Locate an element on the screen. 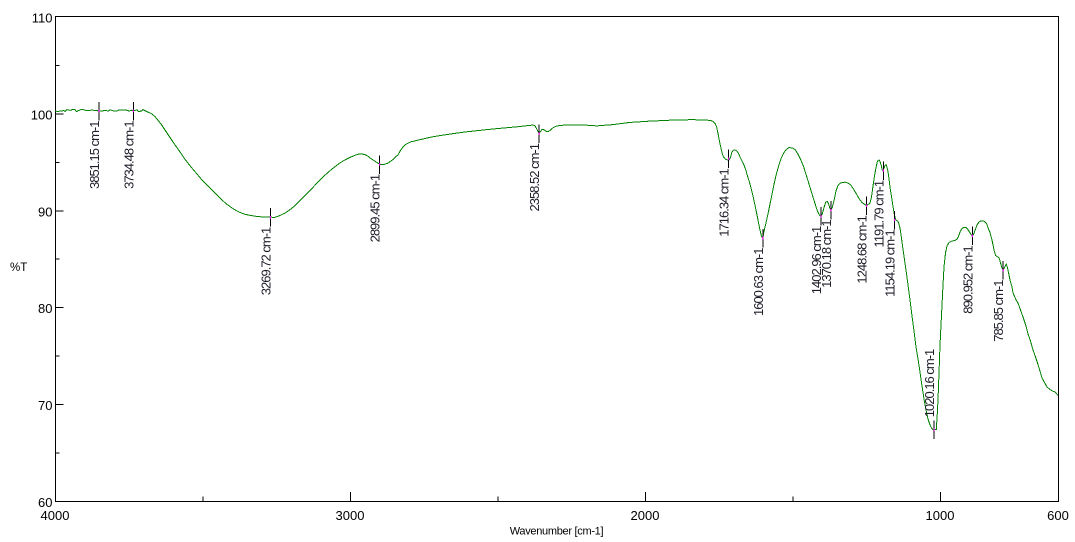  svg-text: %T is located at coordinates (18, 268).